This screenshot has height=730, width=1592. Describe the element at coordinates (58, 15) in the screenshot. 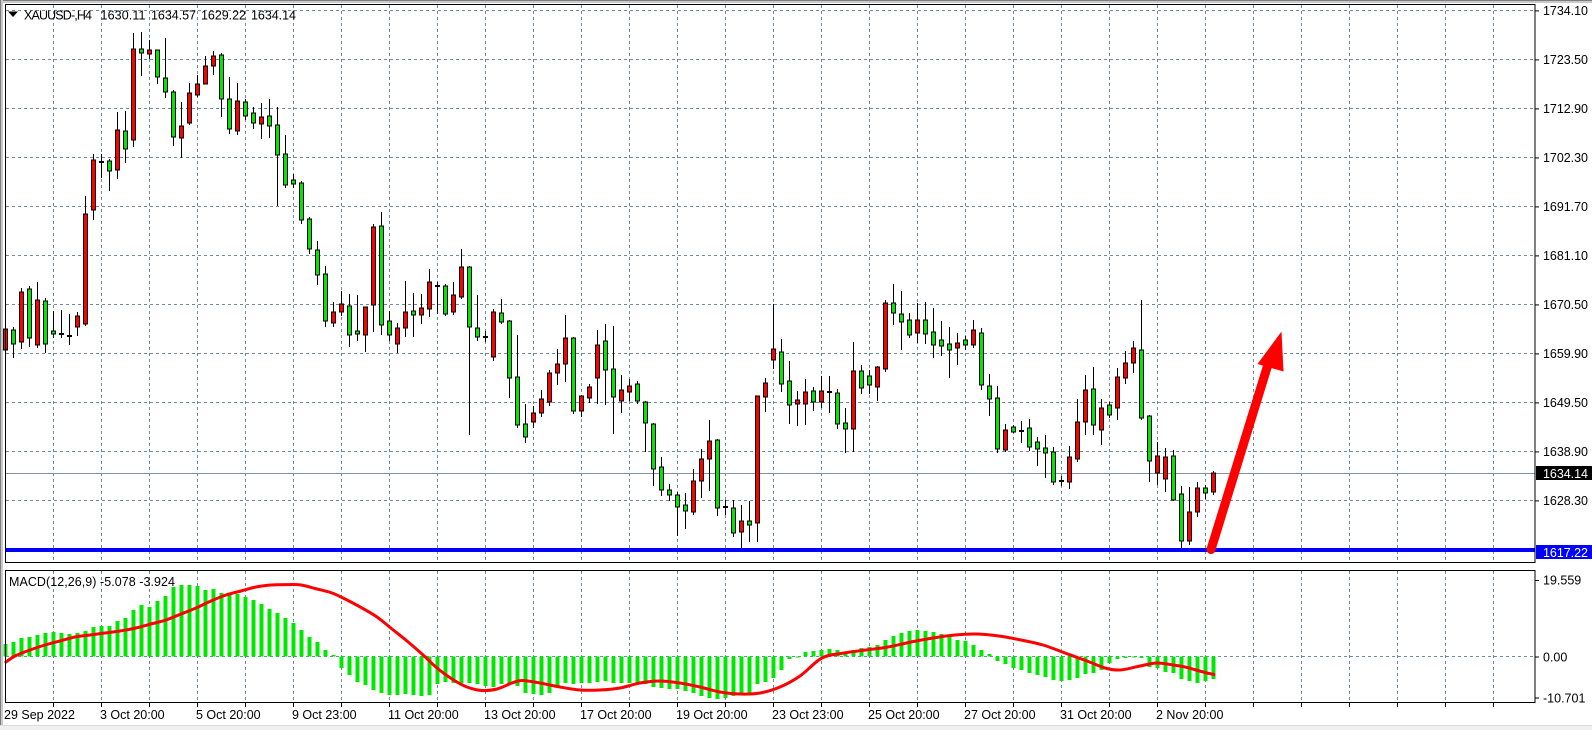

I see `svg-text: XAUUSD-,H4` at that location.